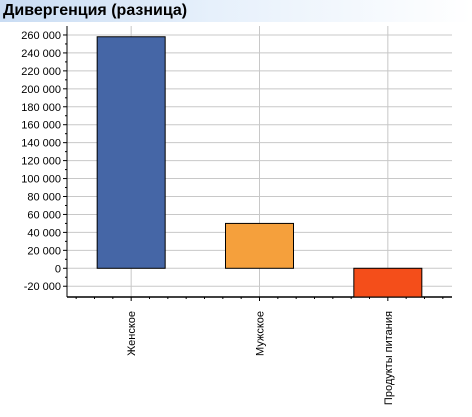 The height and width of the screenshot is (417, 472). I want to click on x-category-label: Продукты питания, so click(389, 358).